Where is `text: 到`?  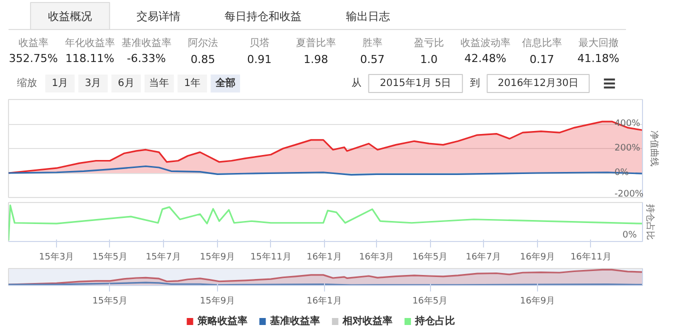
text: 到 is located at coordinates (475, 83).